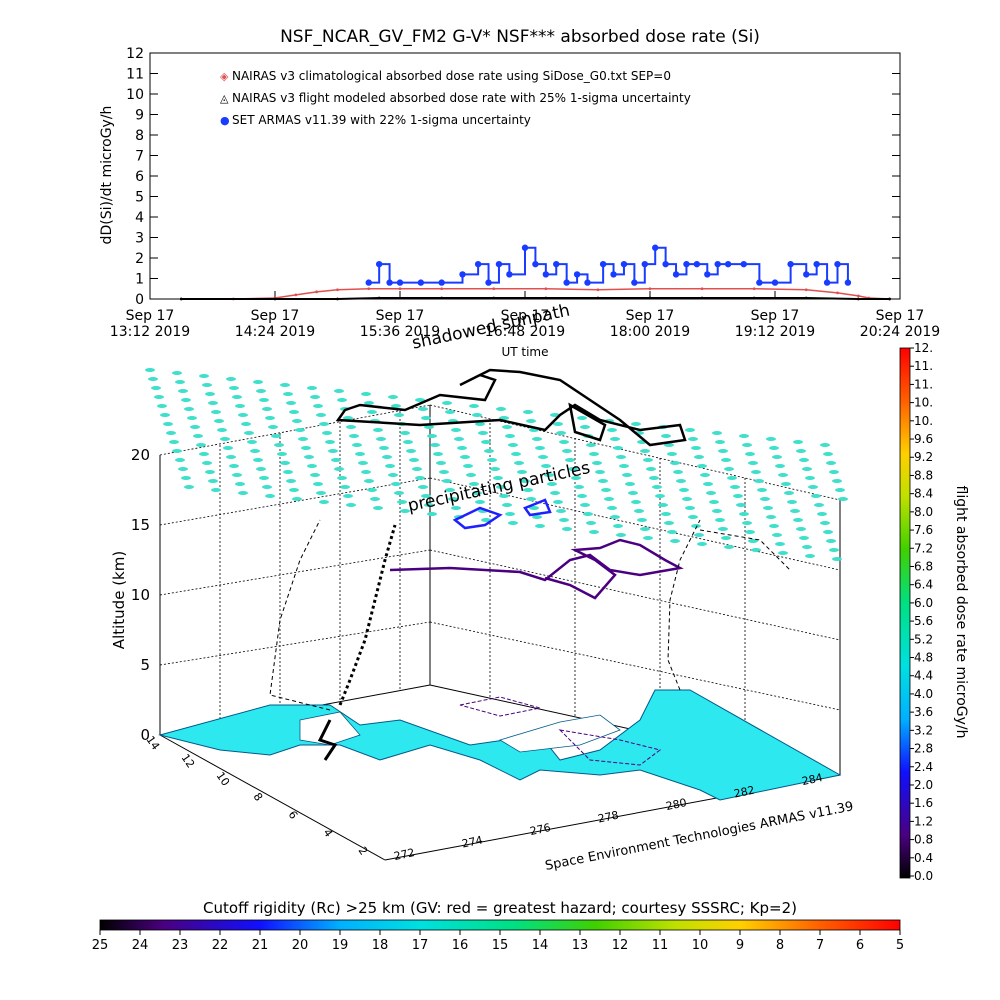  I want to click on colorbar-right-tick-label: 9.2, so click(923, 457).